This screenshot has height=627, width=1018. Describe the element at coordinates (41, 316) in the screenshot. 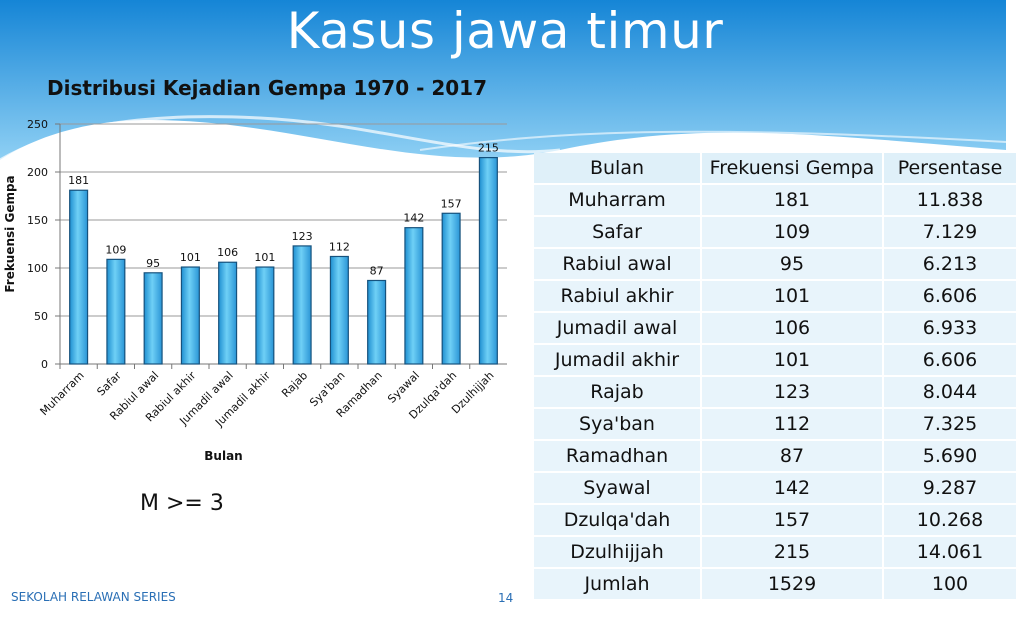

I see `y-tick-label: 50` at that location.